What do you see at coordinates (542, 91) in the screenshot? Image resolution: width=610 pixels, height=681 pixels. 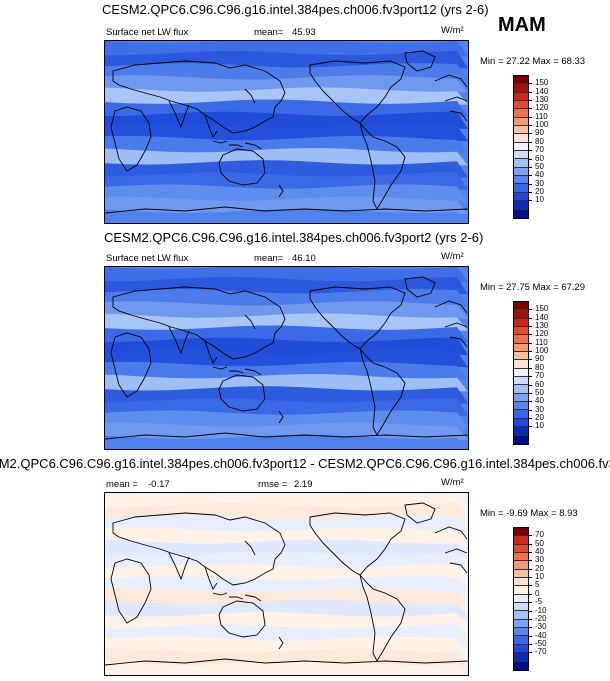 I see `colorbar-tick-label: 140` at bounding box center [542, 91].